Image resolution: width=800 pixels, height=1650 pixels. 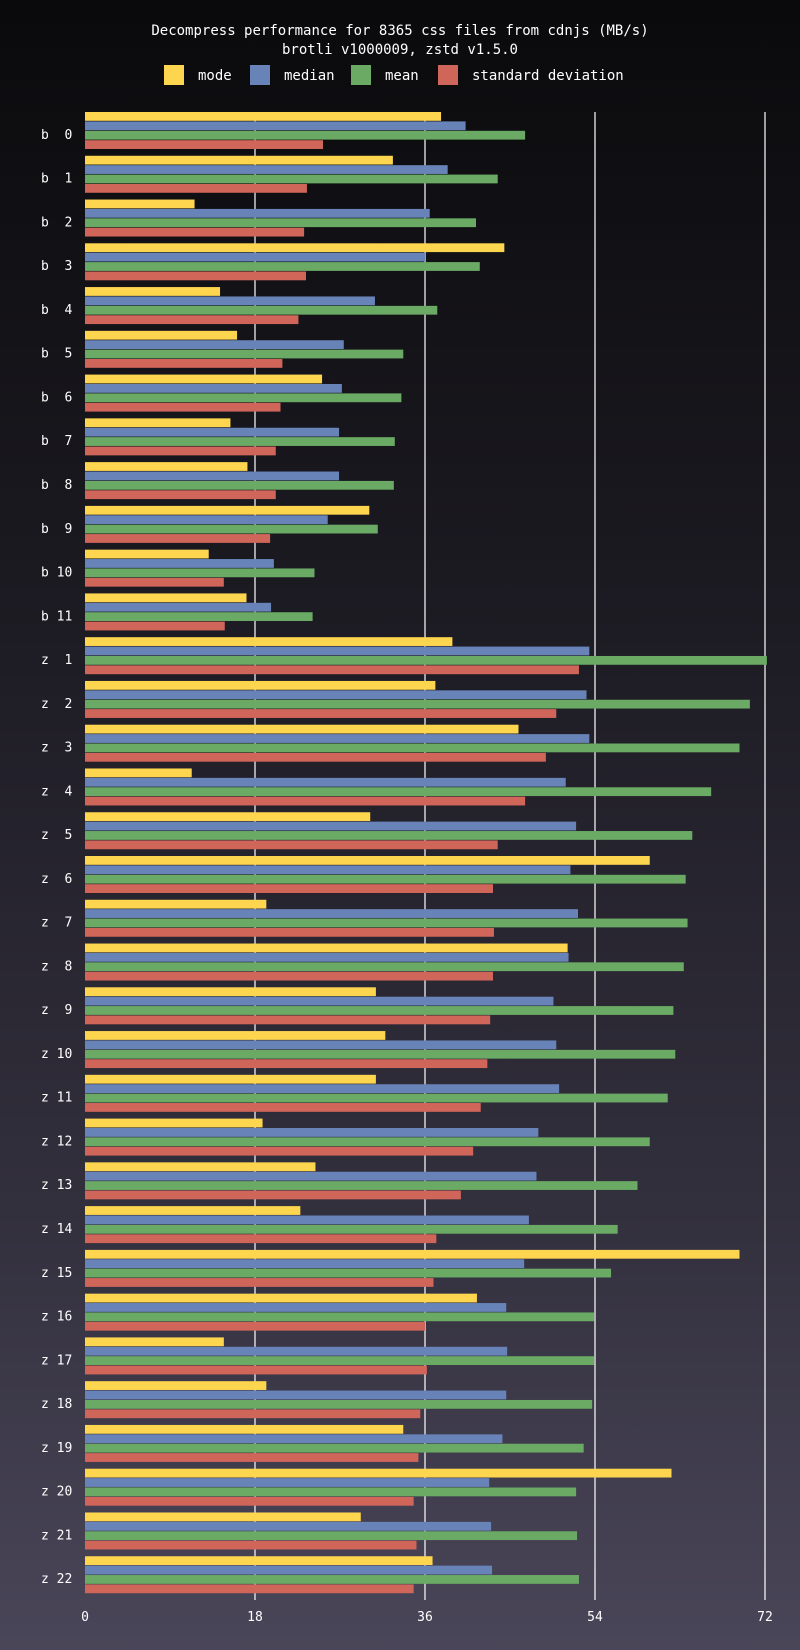 I want to click on bar-standard-deviation-z2, so click(x=321, y=713).